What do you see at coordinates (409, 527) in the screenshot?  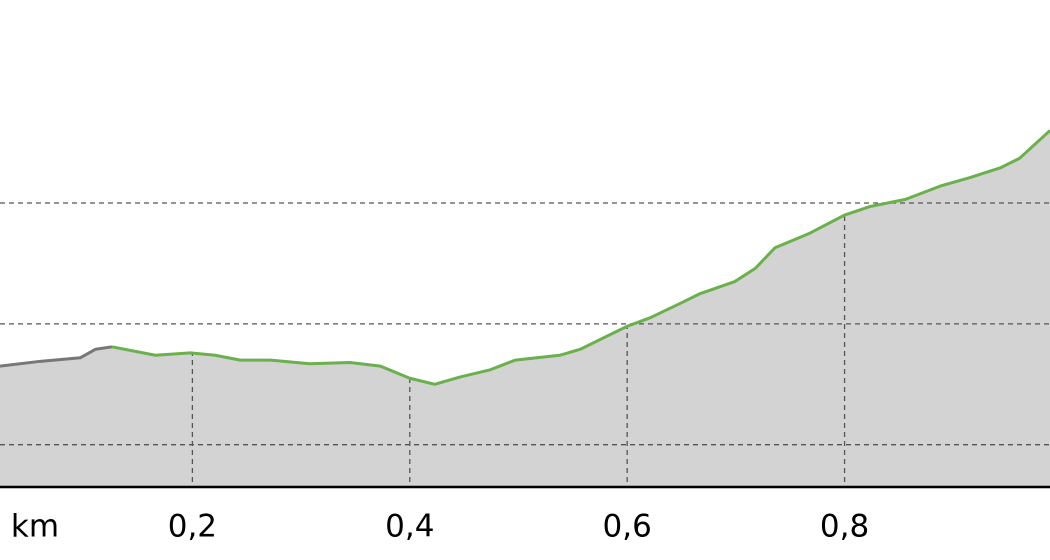 I see `x-tick-label: 0,4` at bounding box center [409, 527].